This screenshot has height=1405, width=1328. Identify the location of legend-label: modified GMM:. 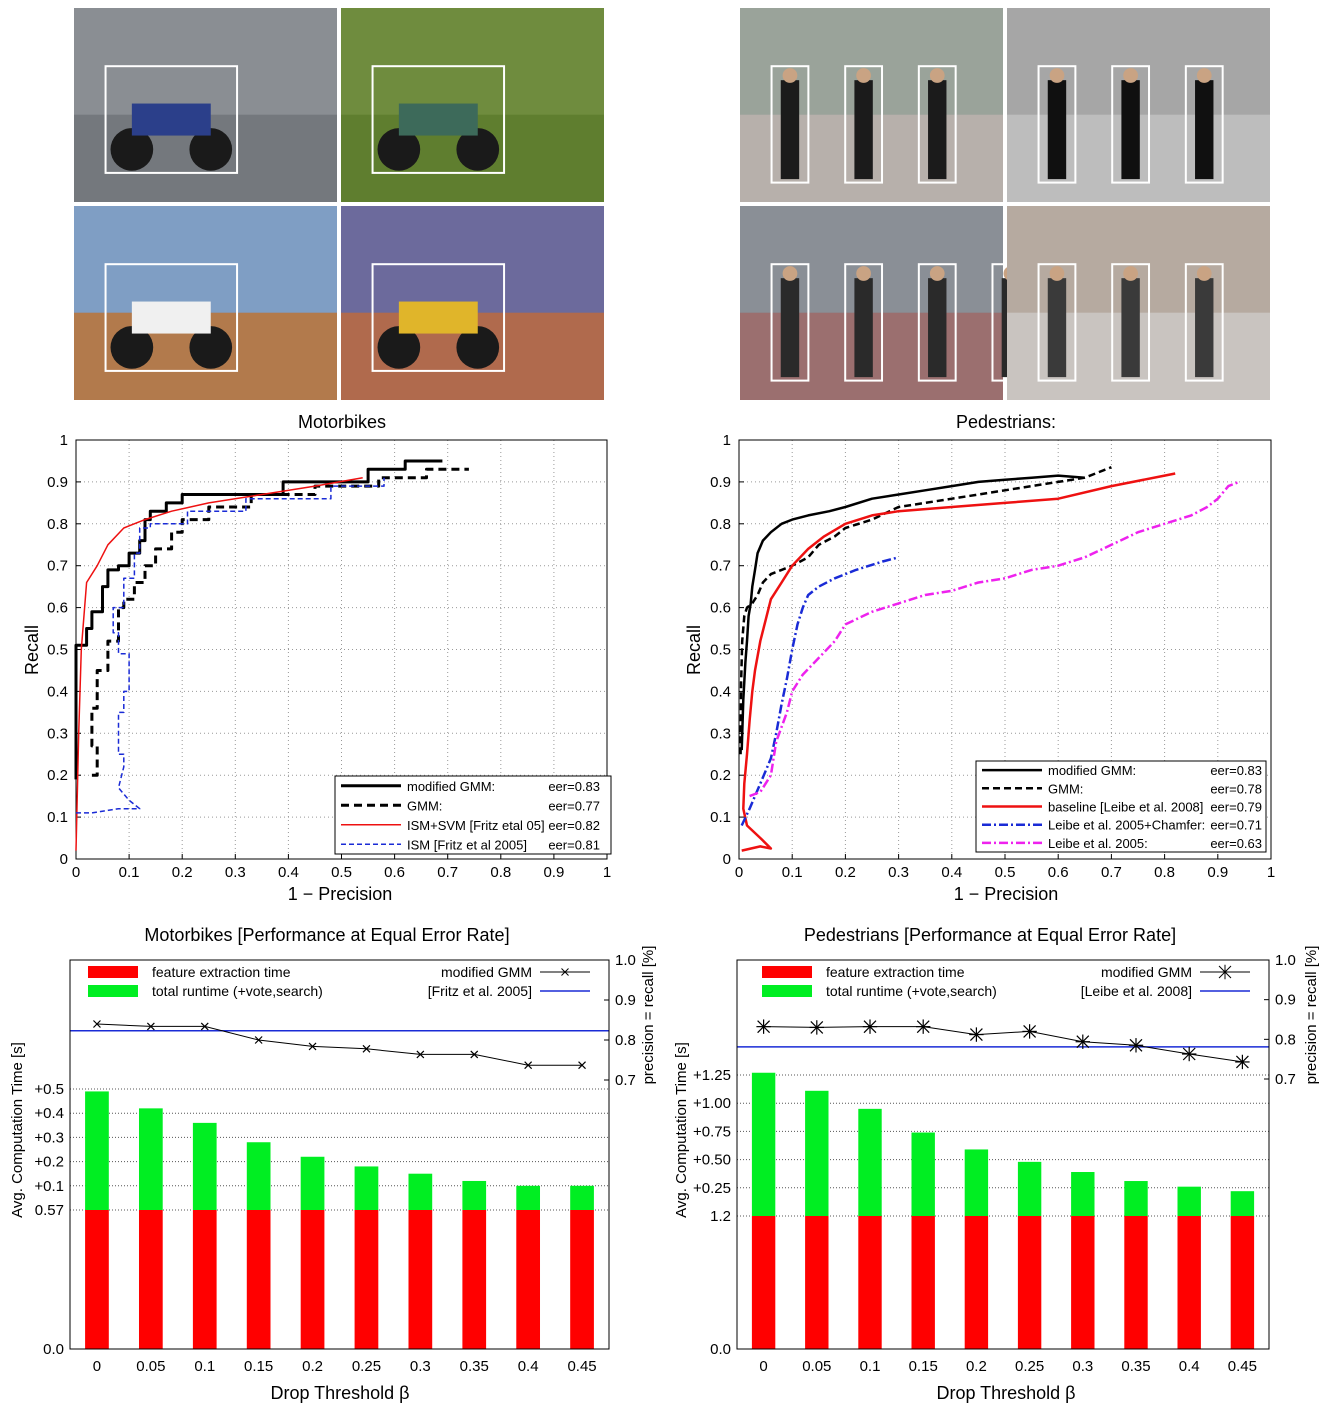
(451, 786).